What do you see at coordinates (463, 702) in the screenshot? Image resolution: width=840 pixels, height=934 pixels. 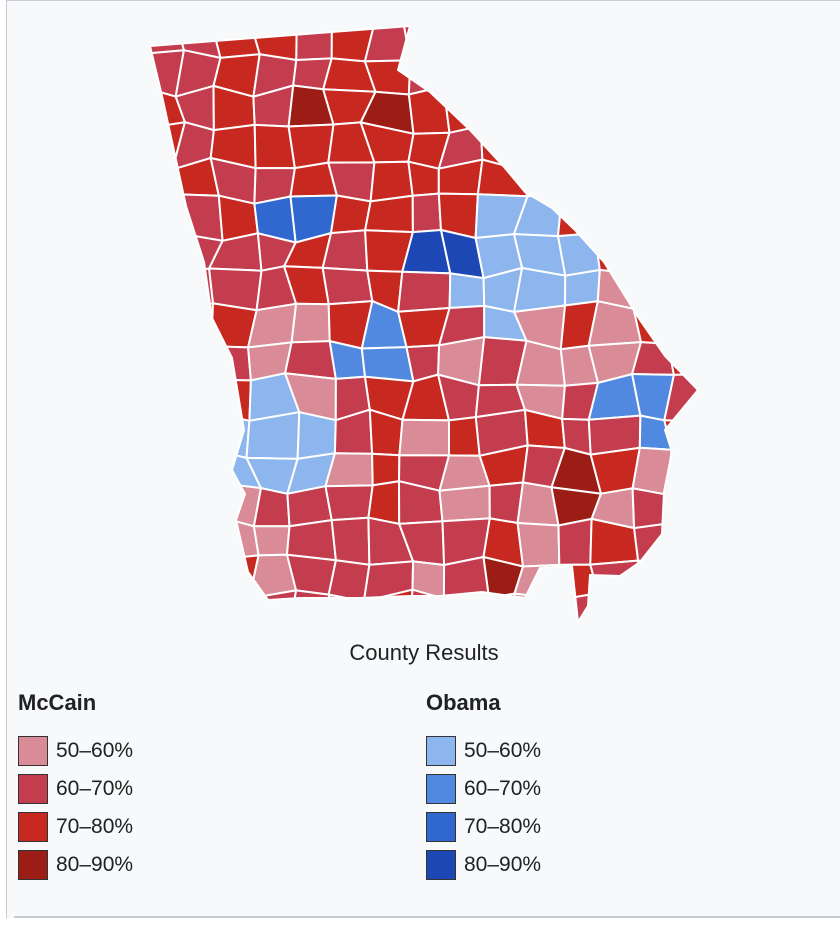 I see `legend-title-obama: Obama` at bounding box center [463, 702].